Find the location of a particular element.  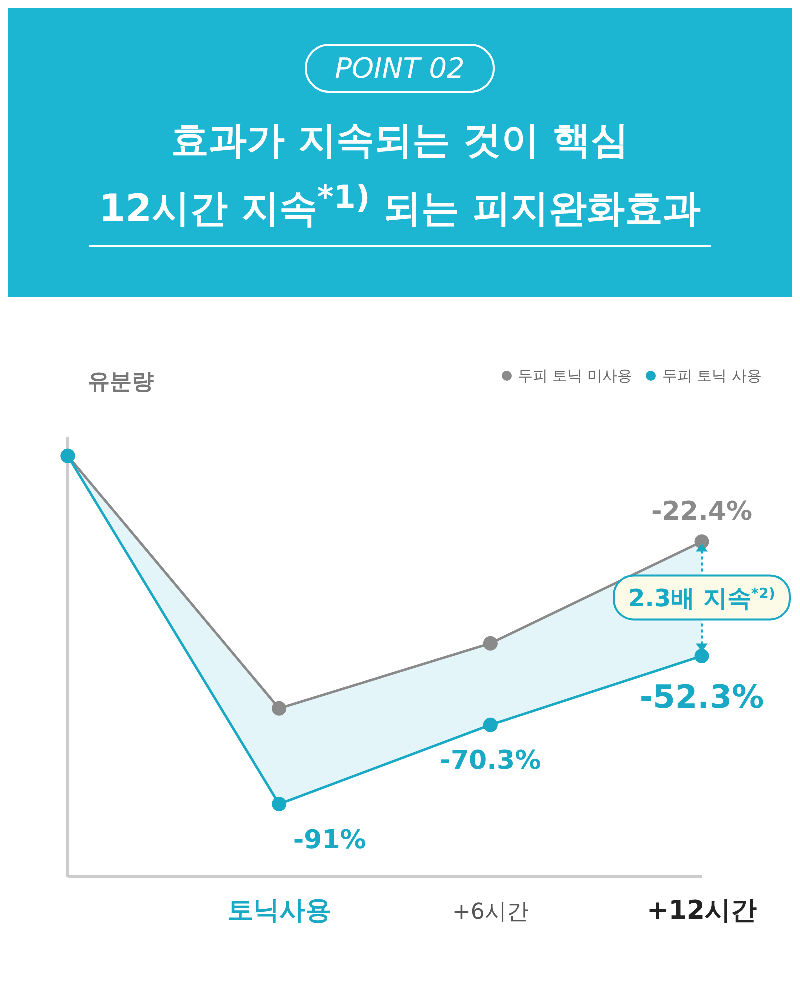

data-label: -22.4% is located at coordinates (702, 511).